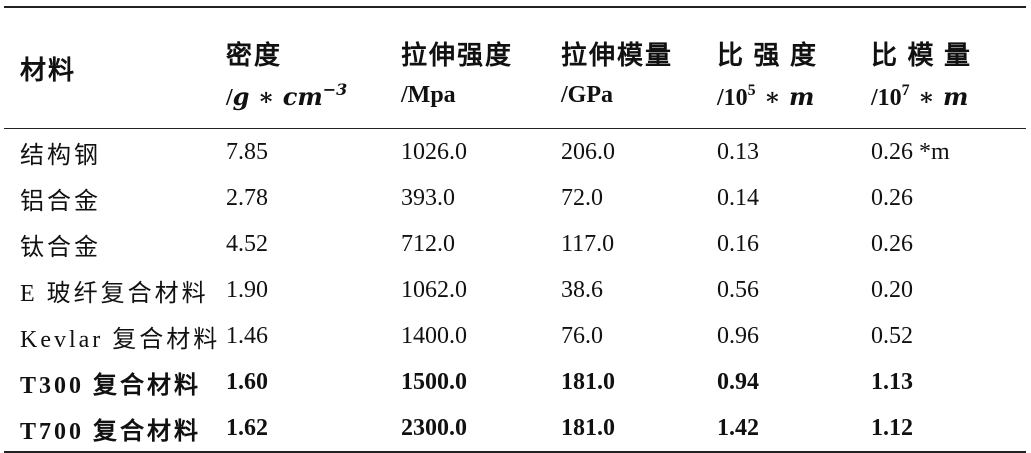 The image size is (1031, 453). Describe the element at coordinates (254, 55) in the screenshot. I see `header-density: 密度` at that location.